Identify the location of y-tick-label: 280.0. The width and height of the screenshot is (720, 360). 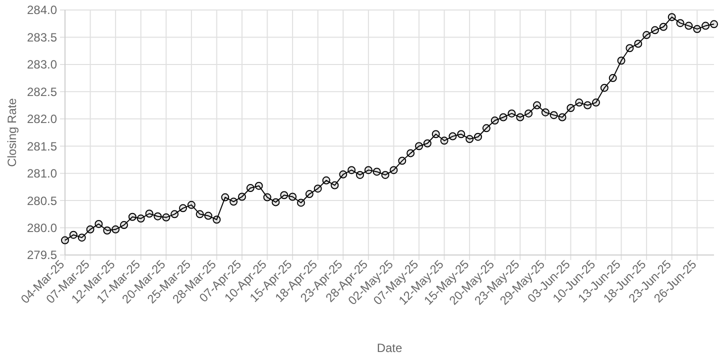
(42, 227).